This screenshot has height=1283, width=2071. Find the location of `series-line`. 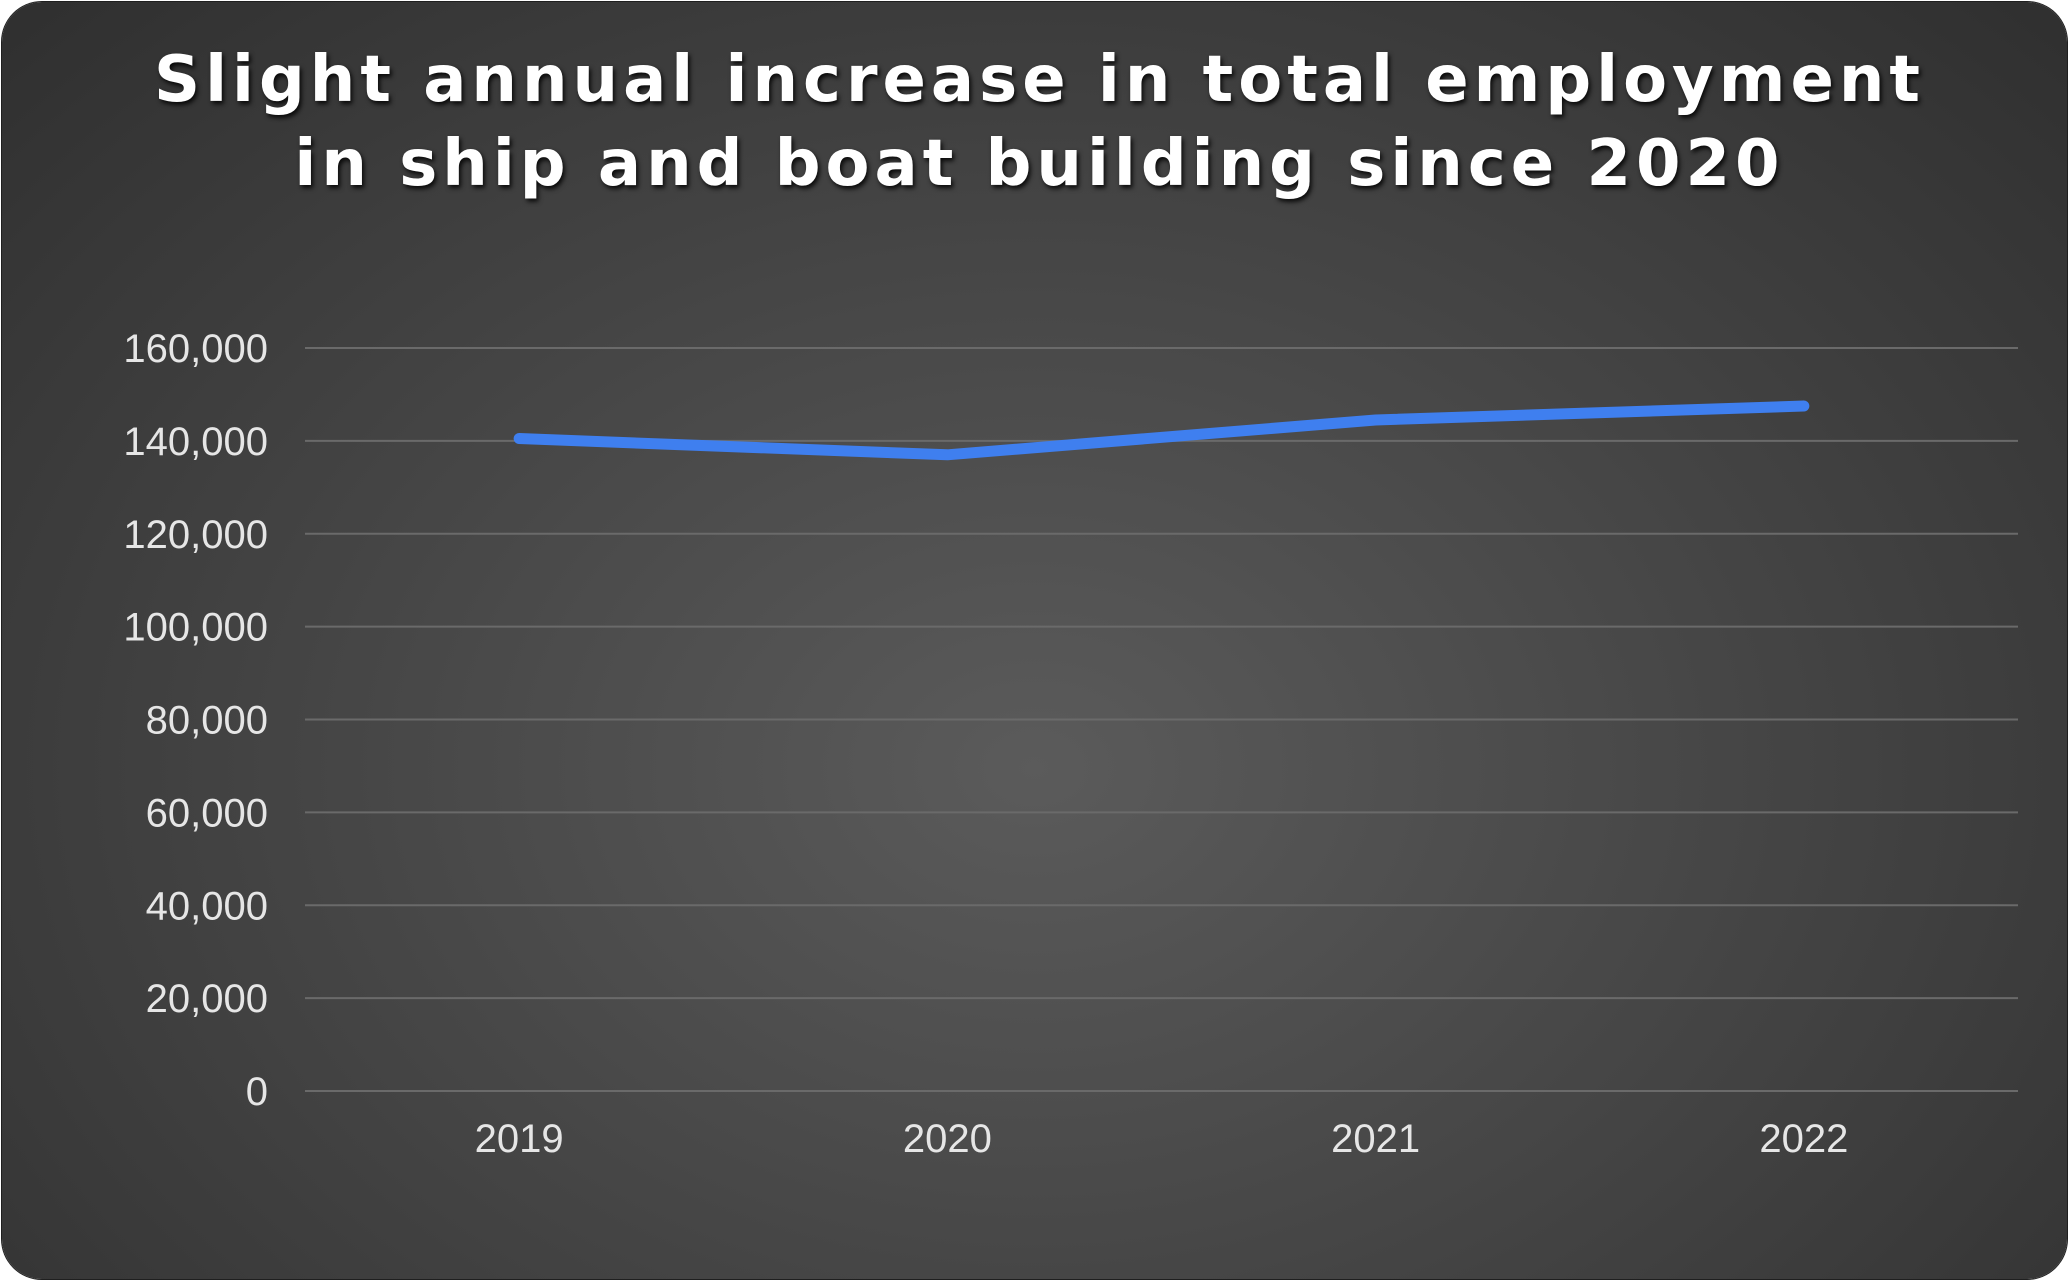

series-line is located at coordinates (1161, 430).